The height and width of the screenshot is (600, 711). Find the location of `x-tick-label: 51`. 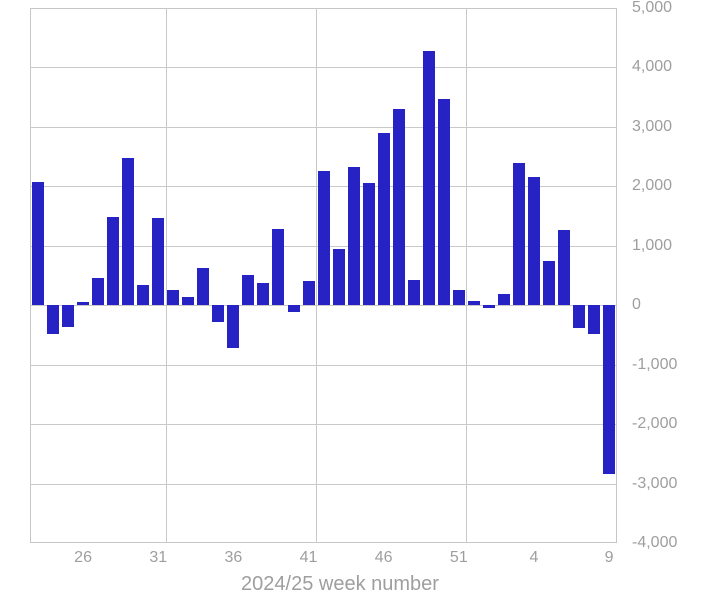

x-tick-label: 51 is located at coordinates (458, 557).